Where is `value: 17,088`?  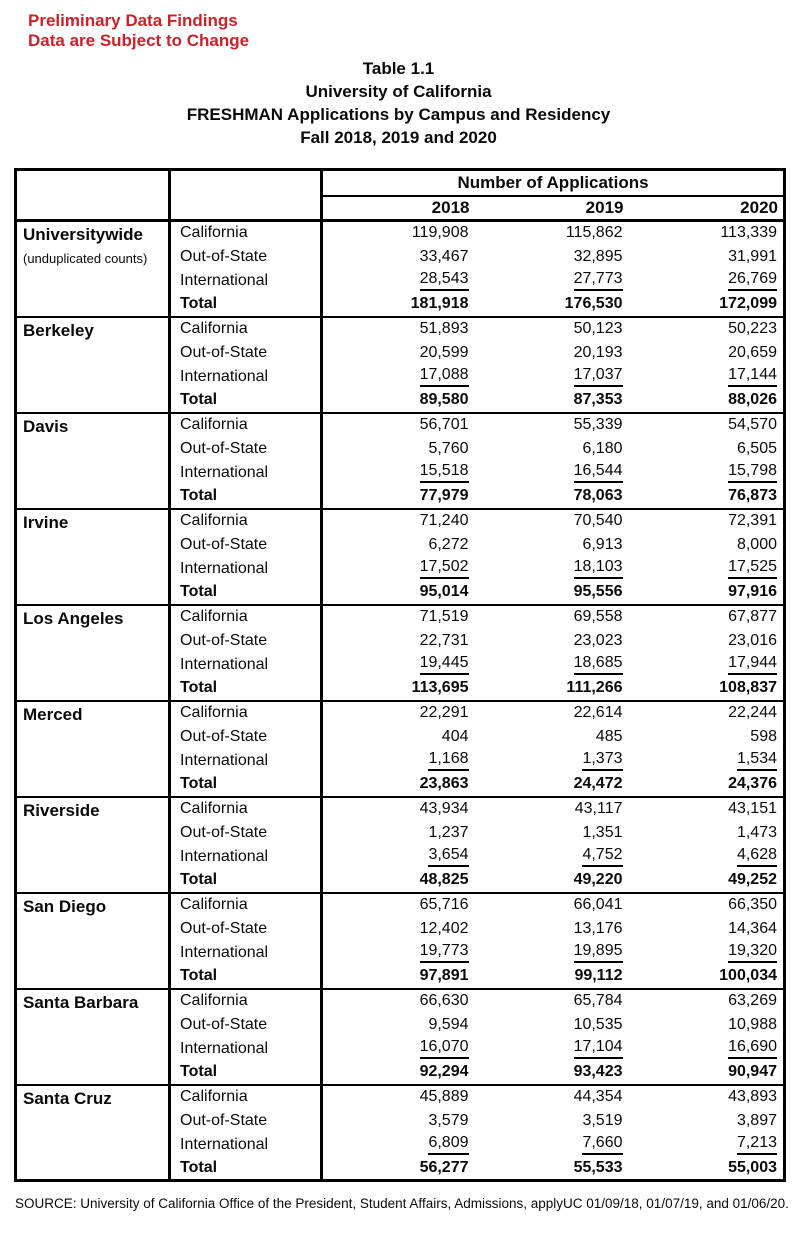
value: 17,088 is located at coordinates (444, 376).